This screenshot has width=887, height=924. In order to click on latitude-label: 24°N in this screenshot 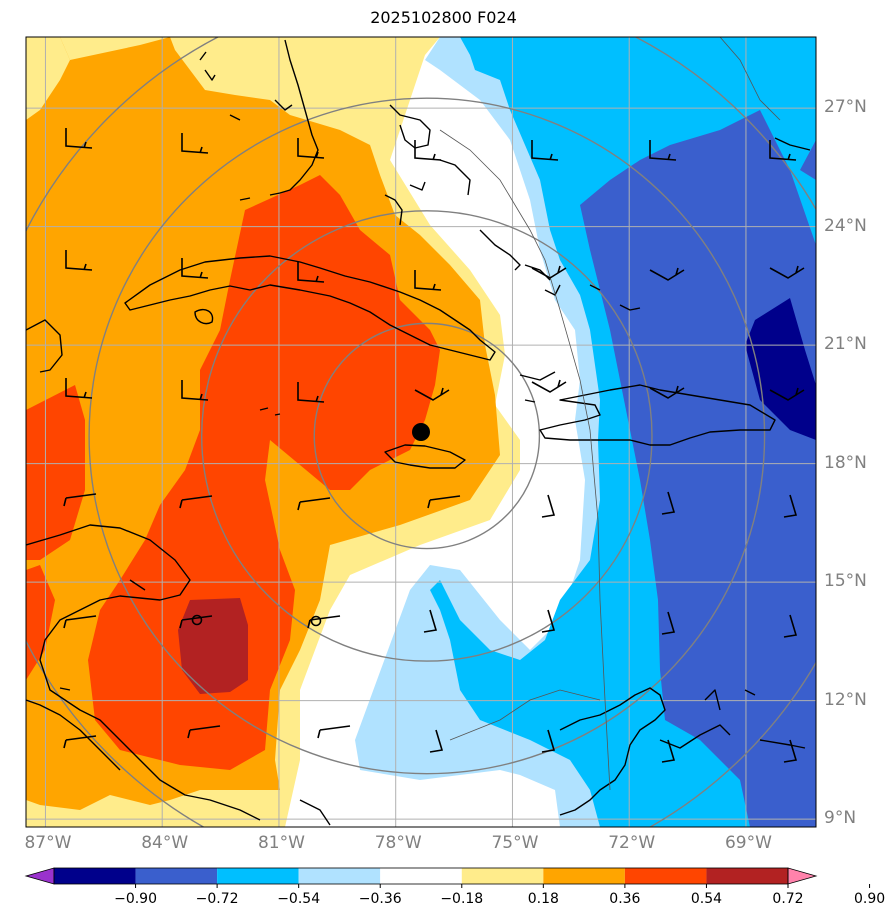, I will do `click(845, 225)`.